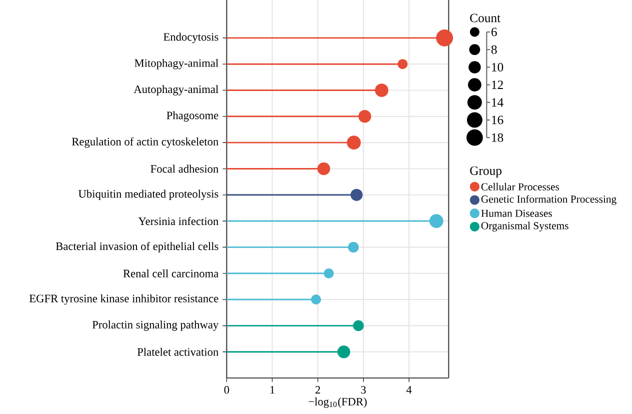 The width and height of the screenshot is (632, 414). Describe the element at coordinates (170, 273) in the screenshot. I see `y-tick-label: Renal cell carcinoma` at that location.